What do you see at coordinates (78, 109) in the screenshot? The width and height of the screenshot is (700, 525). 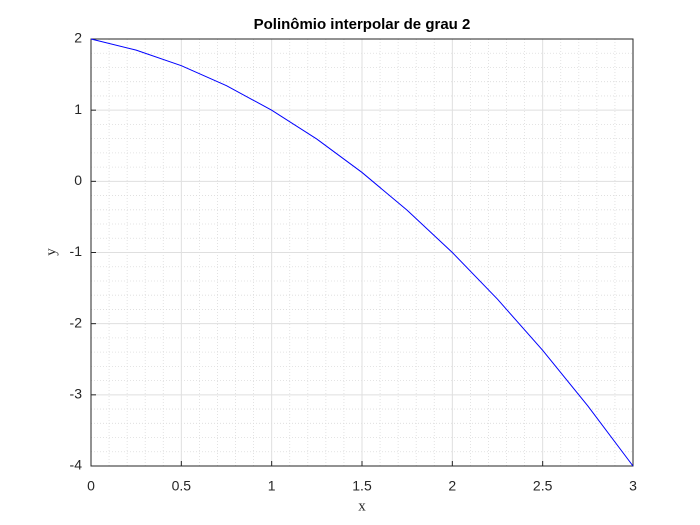 I see `y-tick-label: 1` at bounding box center [78, 109].